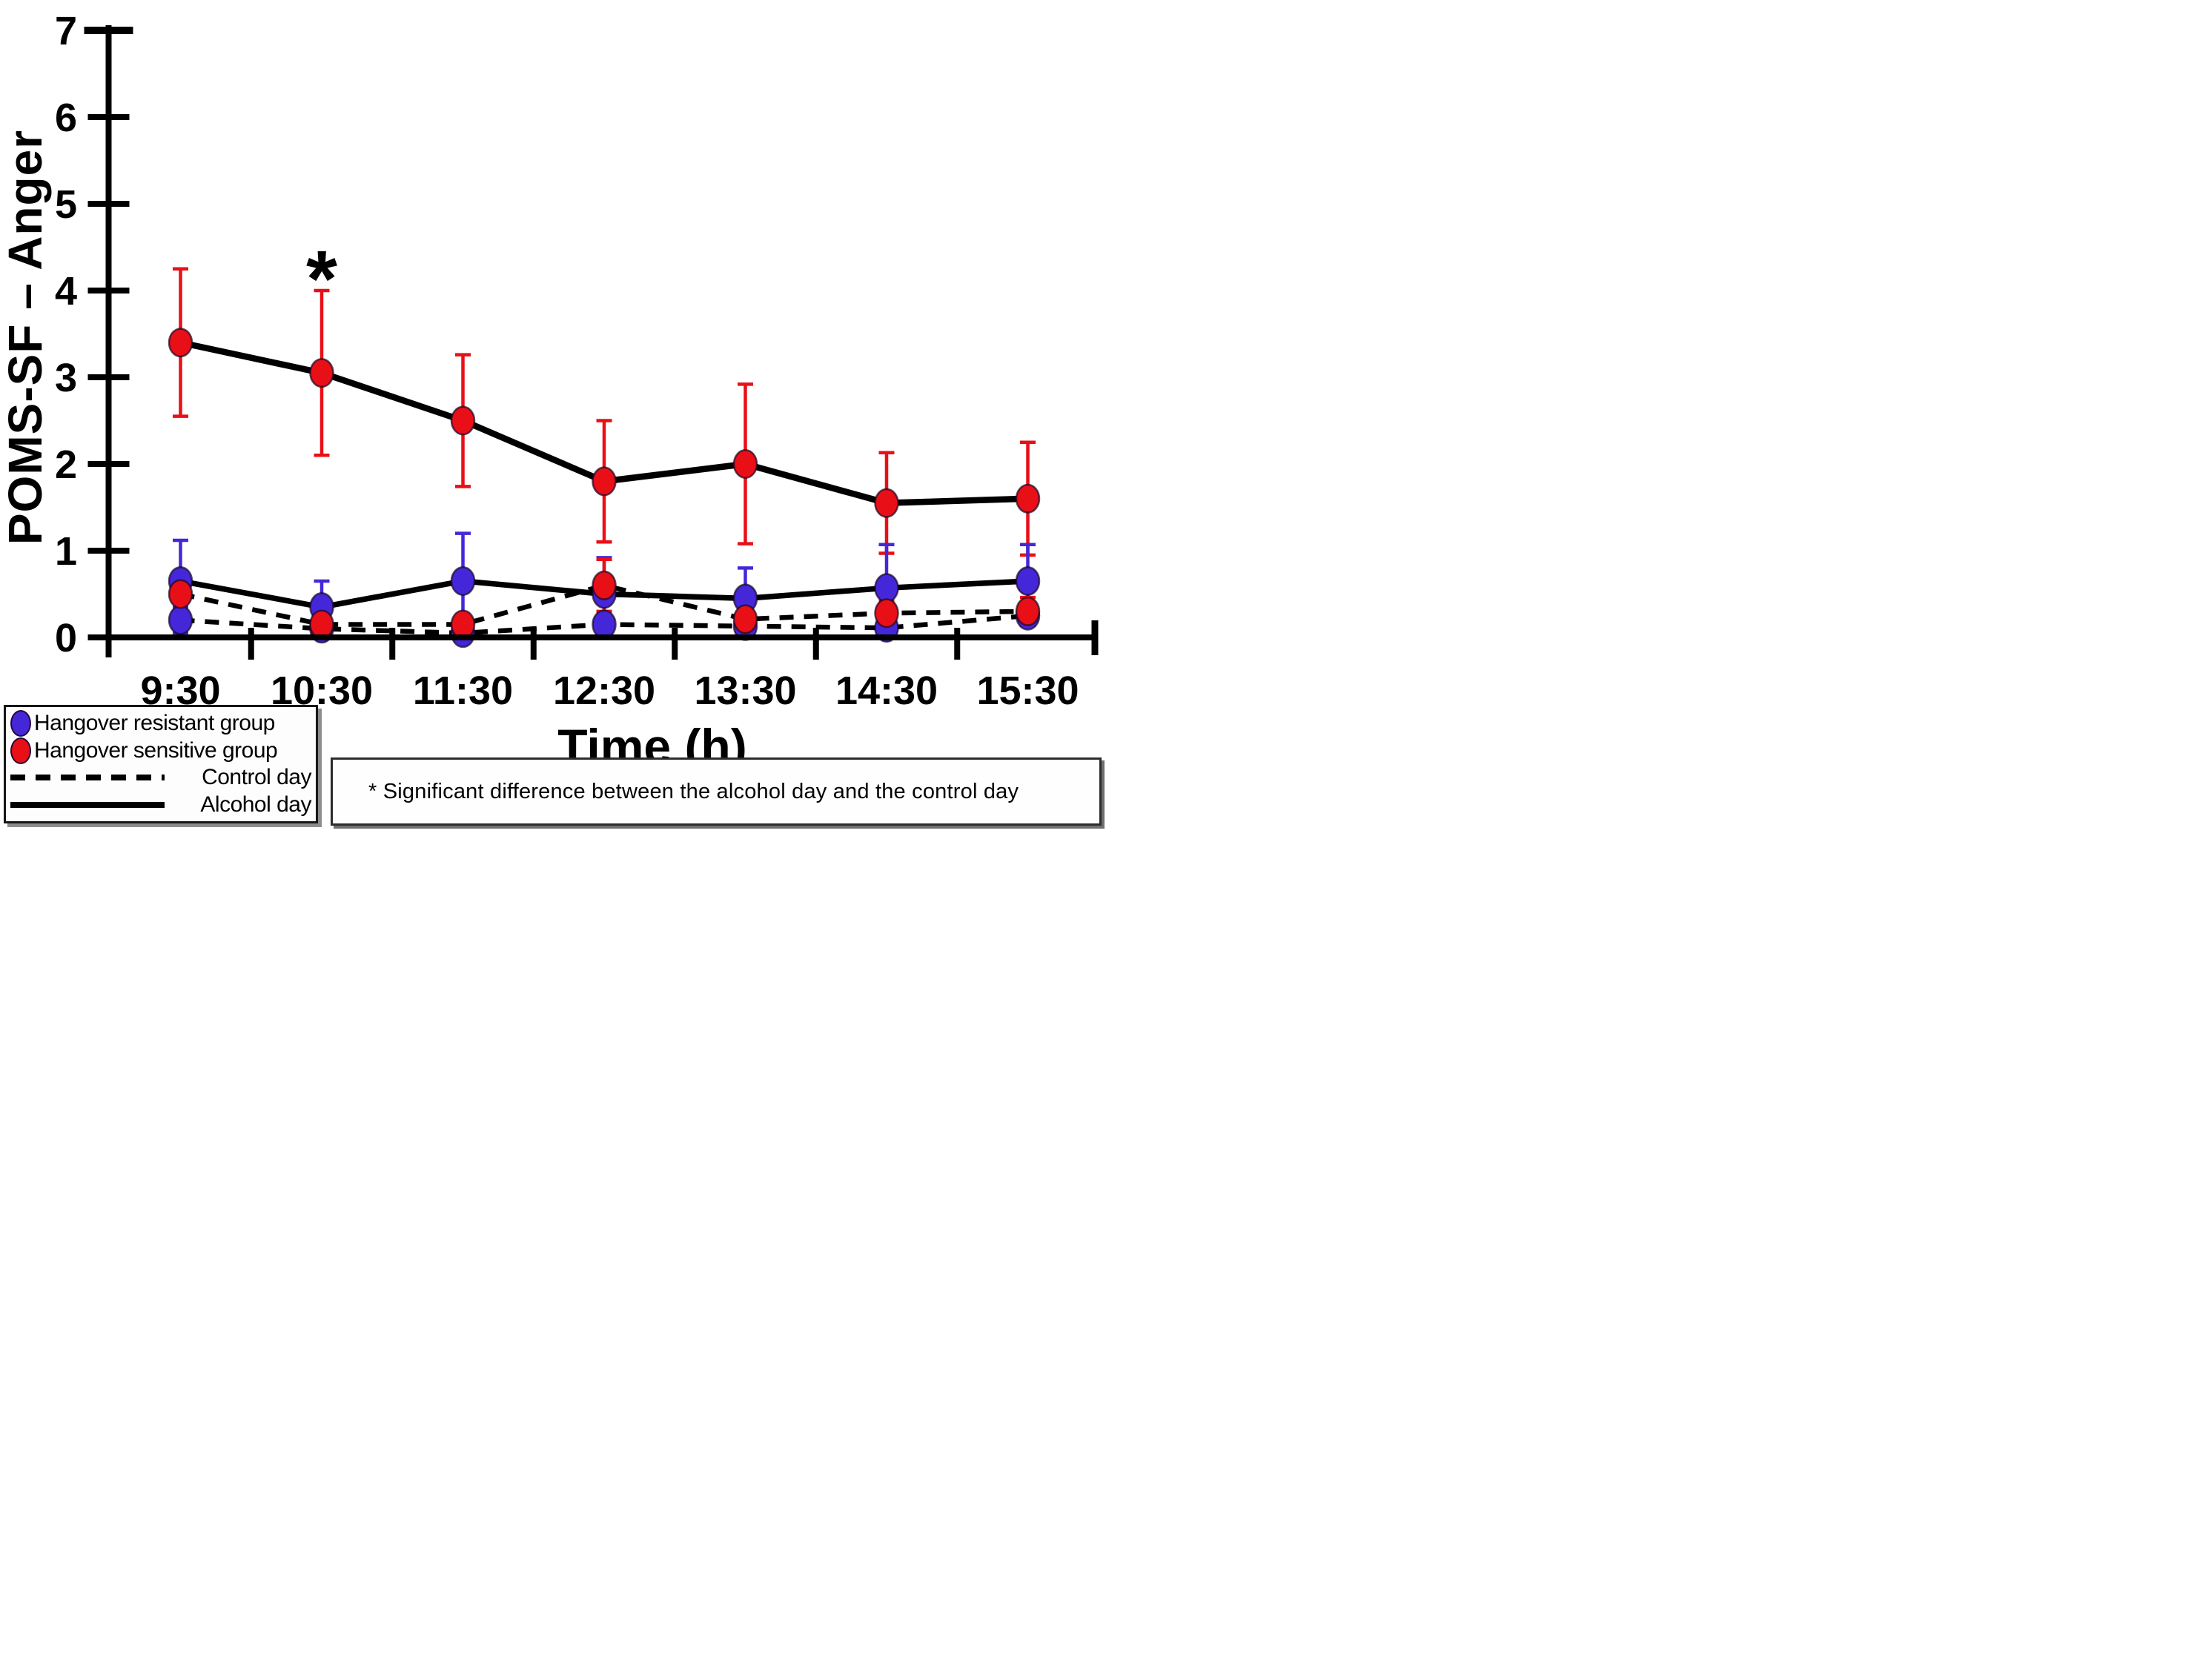  I want to click on x-tick-label: 14:30, so click(886, 691).